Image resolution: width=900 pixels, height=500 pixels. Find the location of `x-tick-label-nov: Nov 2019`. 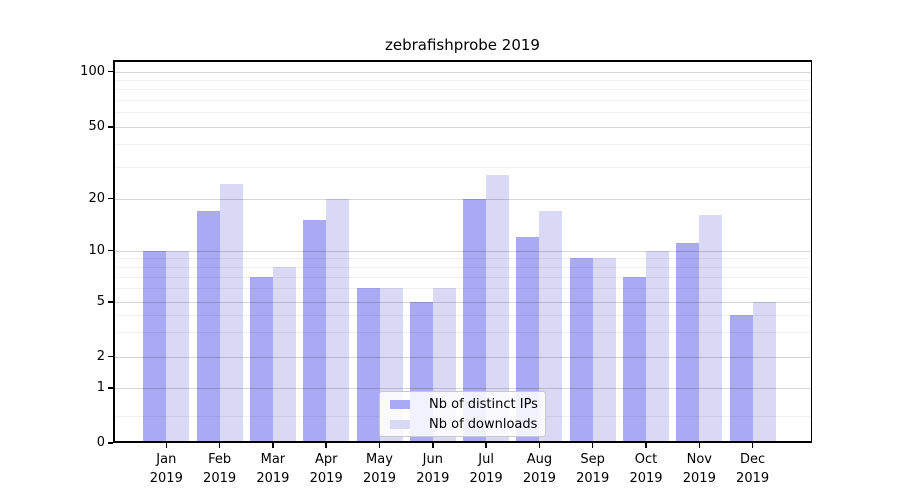

x-tick-label-nov: Nov 2019 is located at coordinates (699, 469).